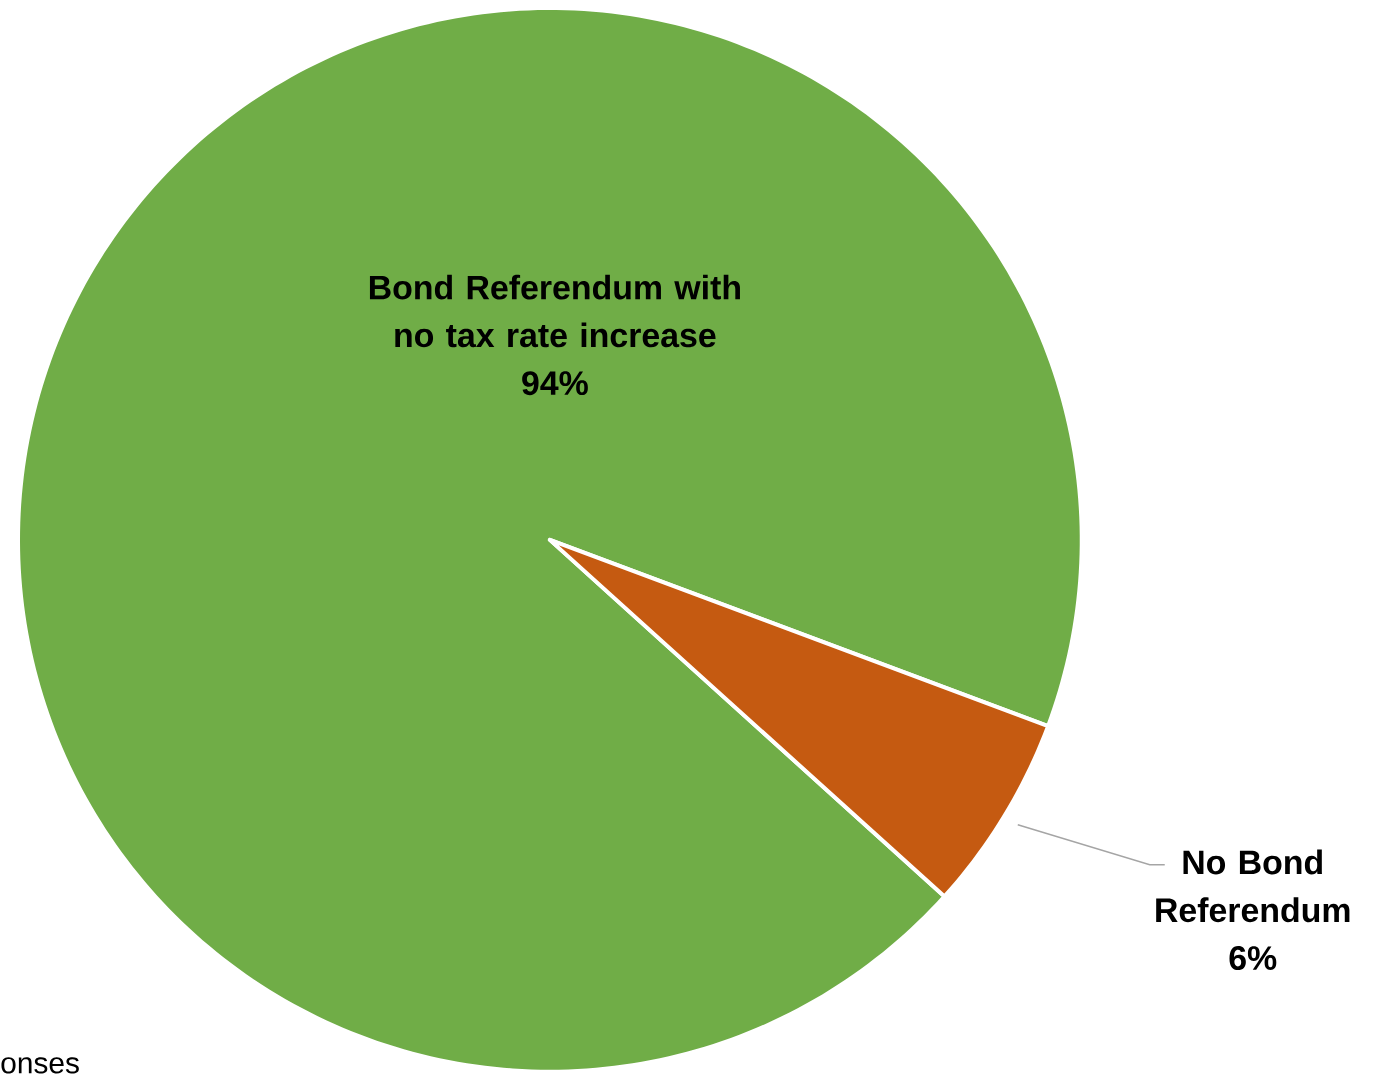 The image size is (1386, 1074). Describe the element at coordinates (40, 1065) in the screenshot. I see `text: onses` at that location.